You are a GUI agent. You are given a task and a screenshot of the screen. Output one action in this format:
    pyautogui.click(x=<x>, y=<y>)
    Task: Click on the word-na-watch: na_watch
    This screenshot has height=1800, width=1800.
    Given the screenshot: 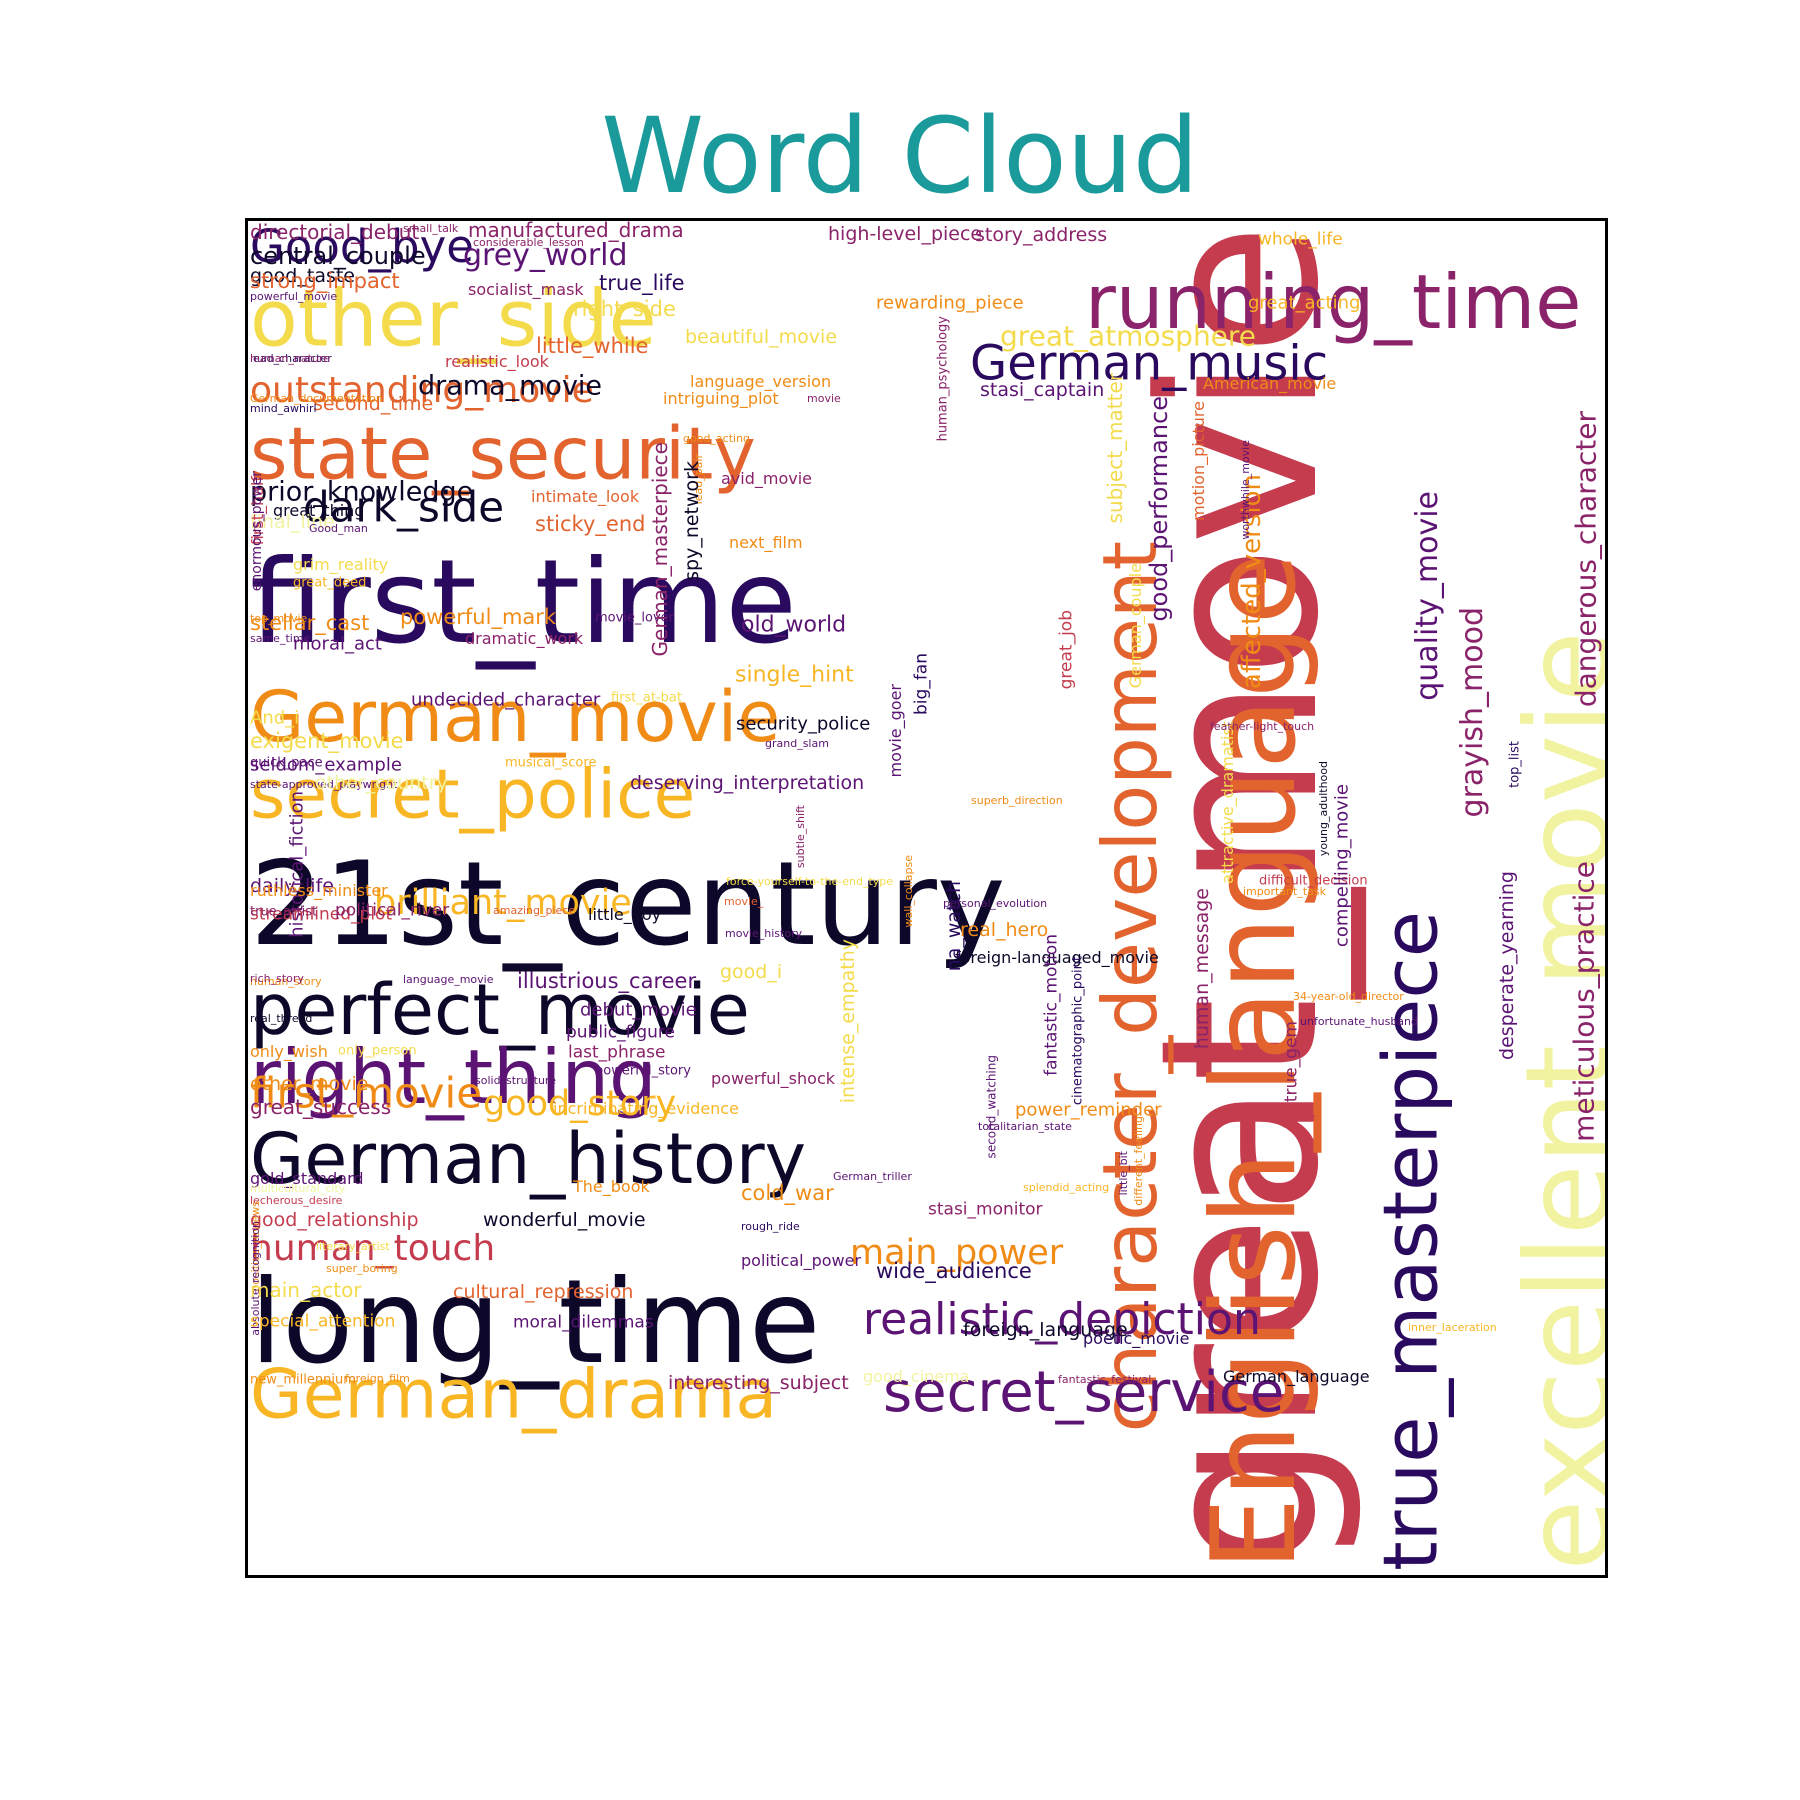 What is the action you would take?
    pyautogui.click(x=954, y=926)
    